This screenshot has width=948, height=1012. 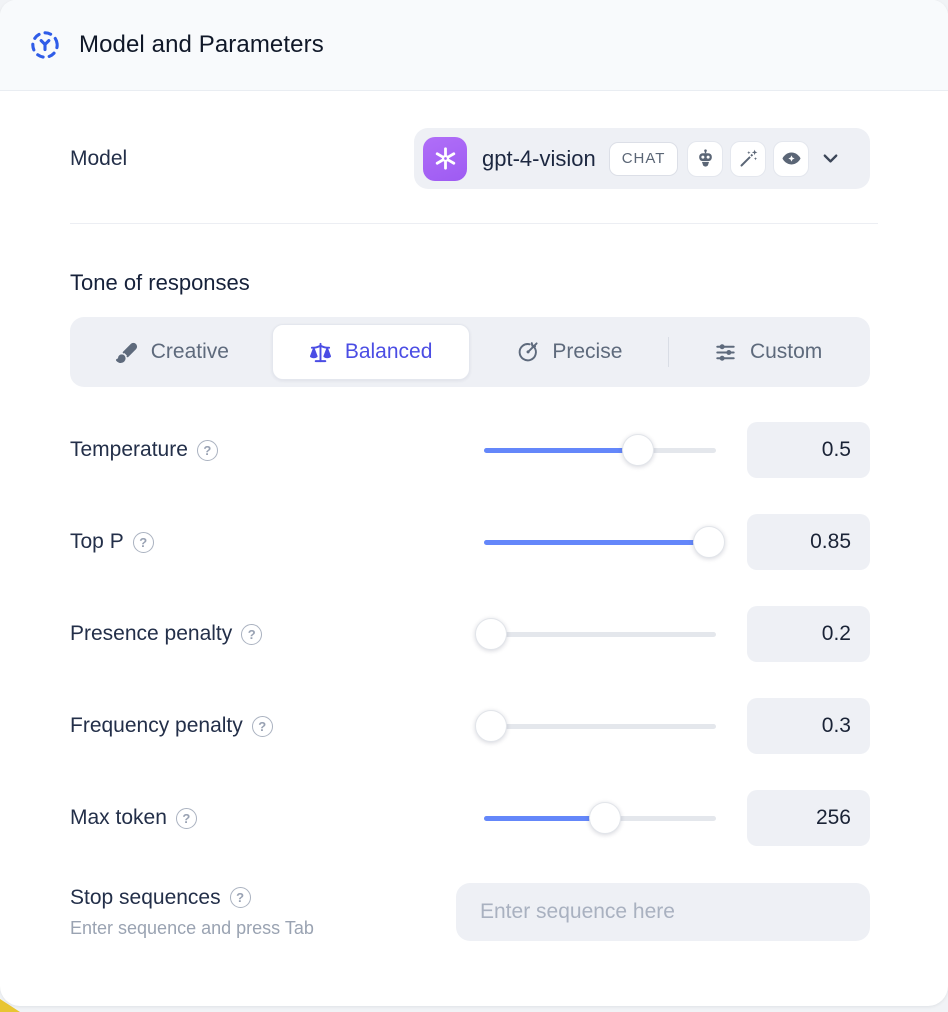 What do you see at coordinates (277, 450) in the screenshot?
I see `param-label: Temperature?` at bounding box center [277, 450].